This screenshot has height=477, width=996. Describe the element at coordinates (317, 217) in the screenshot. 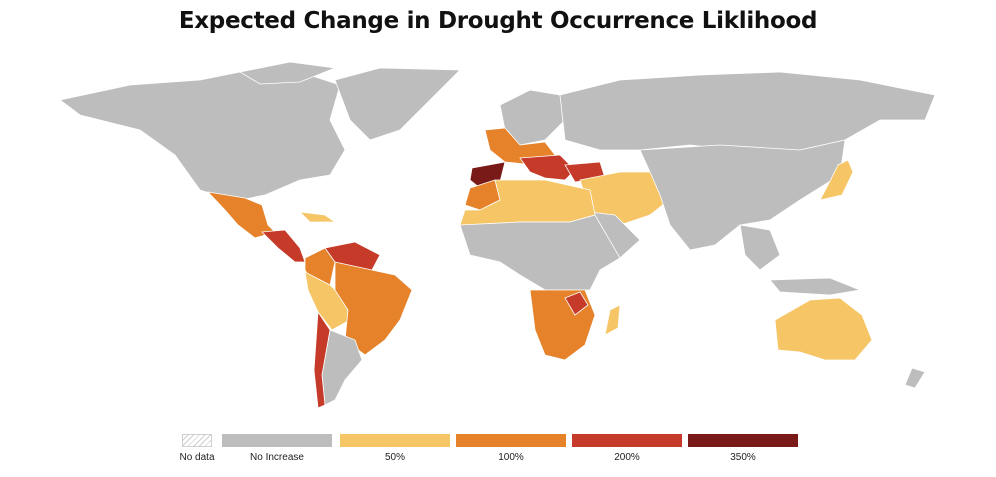

I see `region-caribbean` at that location.